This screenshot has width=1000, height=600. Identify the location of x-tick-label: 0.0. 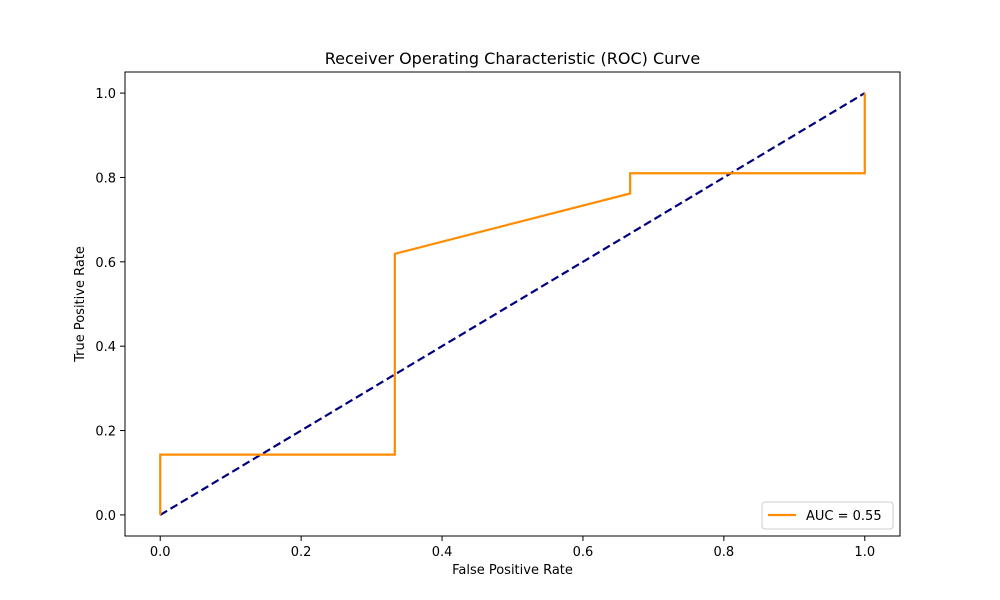
(160, 552).